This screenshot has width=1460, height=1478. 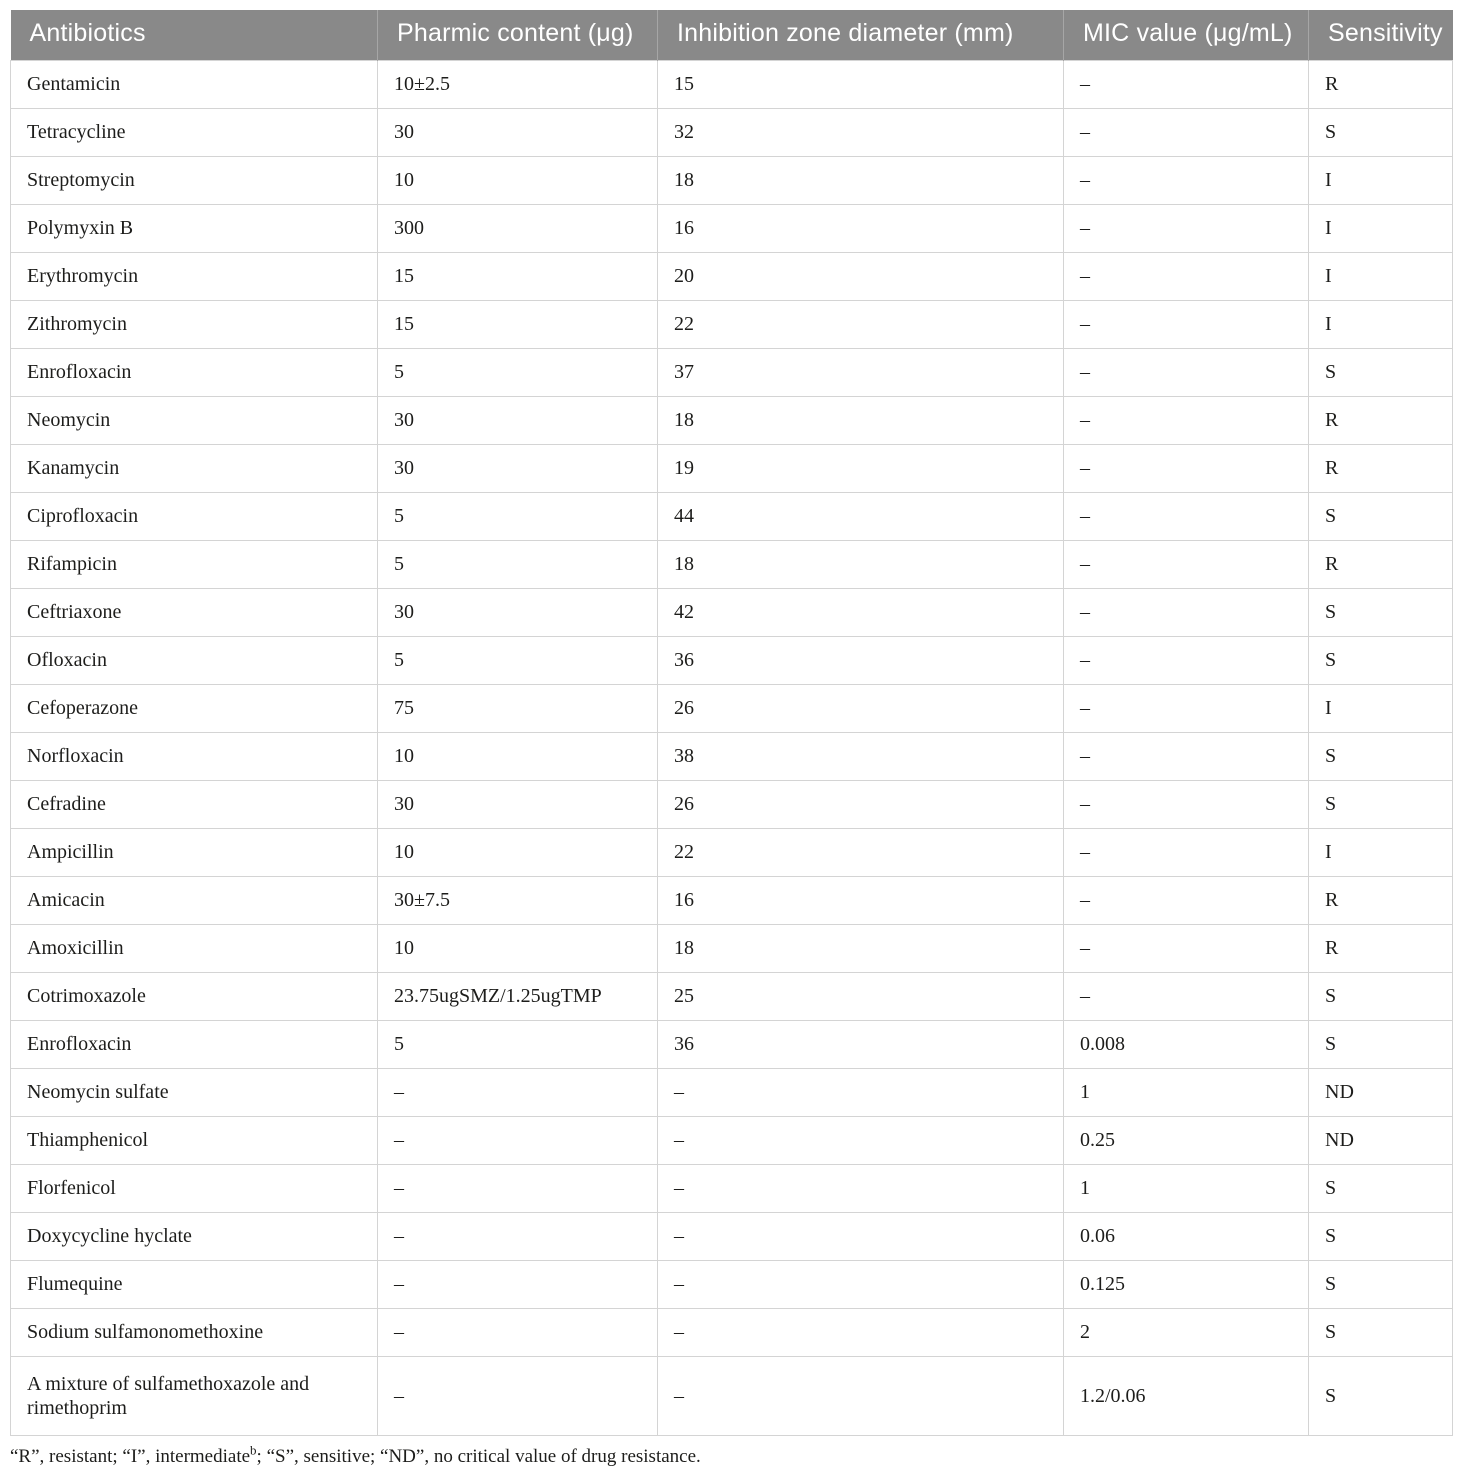 What do you see at coordinates (1186, 1044) in the screenshot?
I see `table-cell: 0.008` at bounding box center [1186, 1044].